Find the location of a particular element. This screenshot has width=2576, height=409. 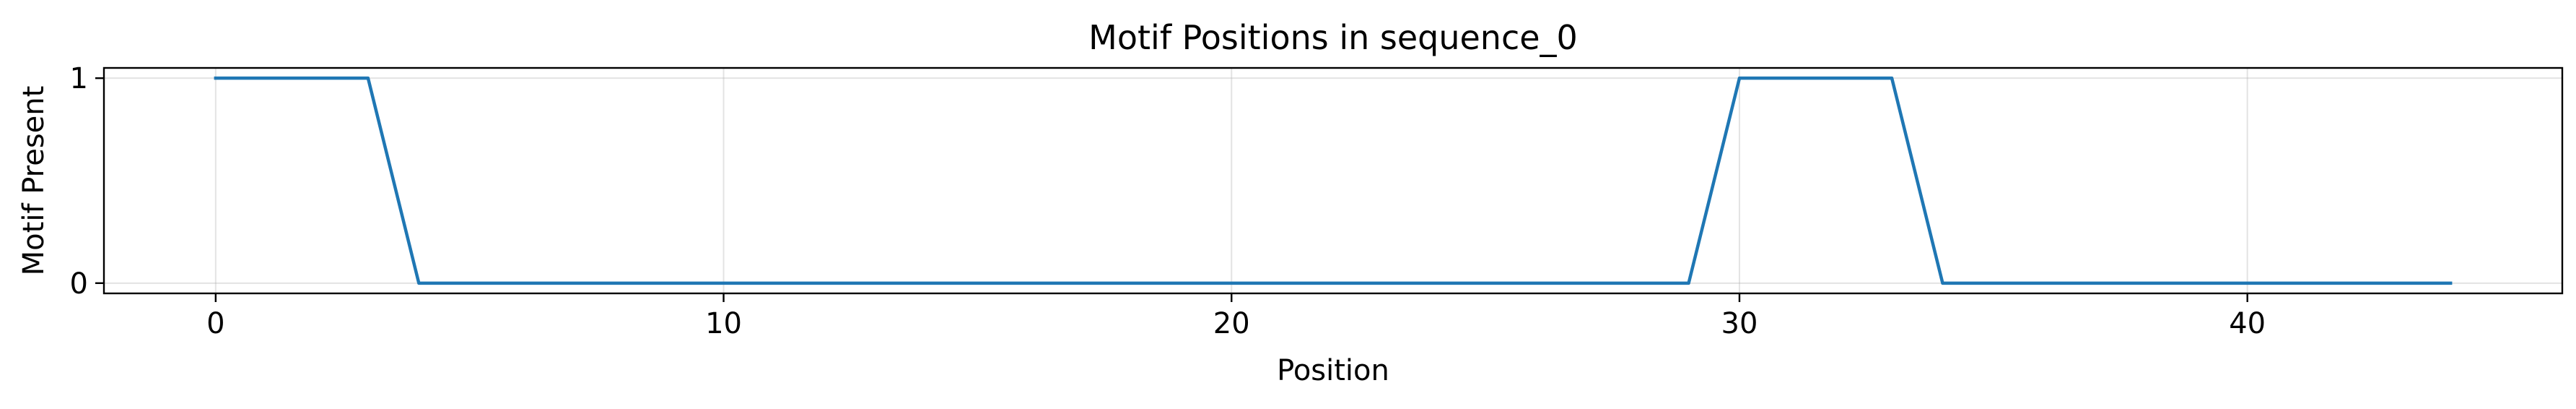

x-tick-label: 40 is located at coordinates (2247, 323).